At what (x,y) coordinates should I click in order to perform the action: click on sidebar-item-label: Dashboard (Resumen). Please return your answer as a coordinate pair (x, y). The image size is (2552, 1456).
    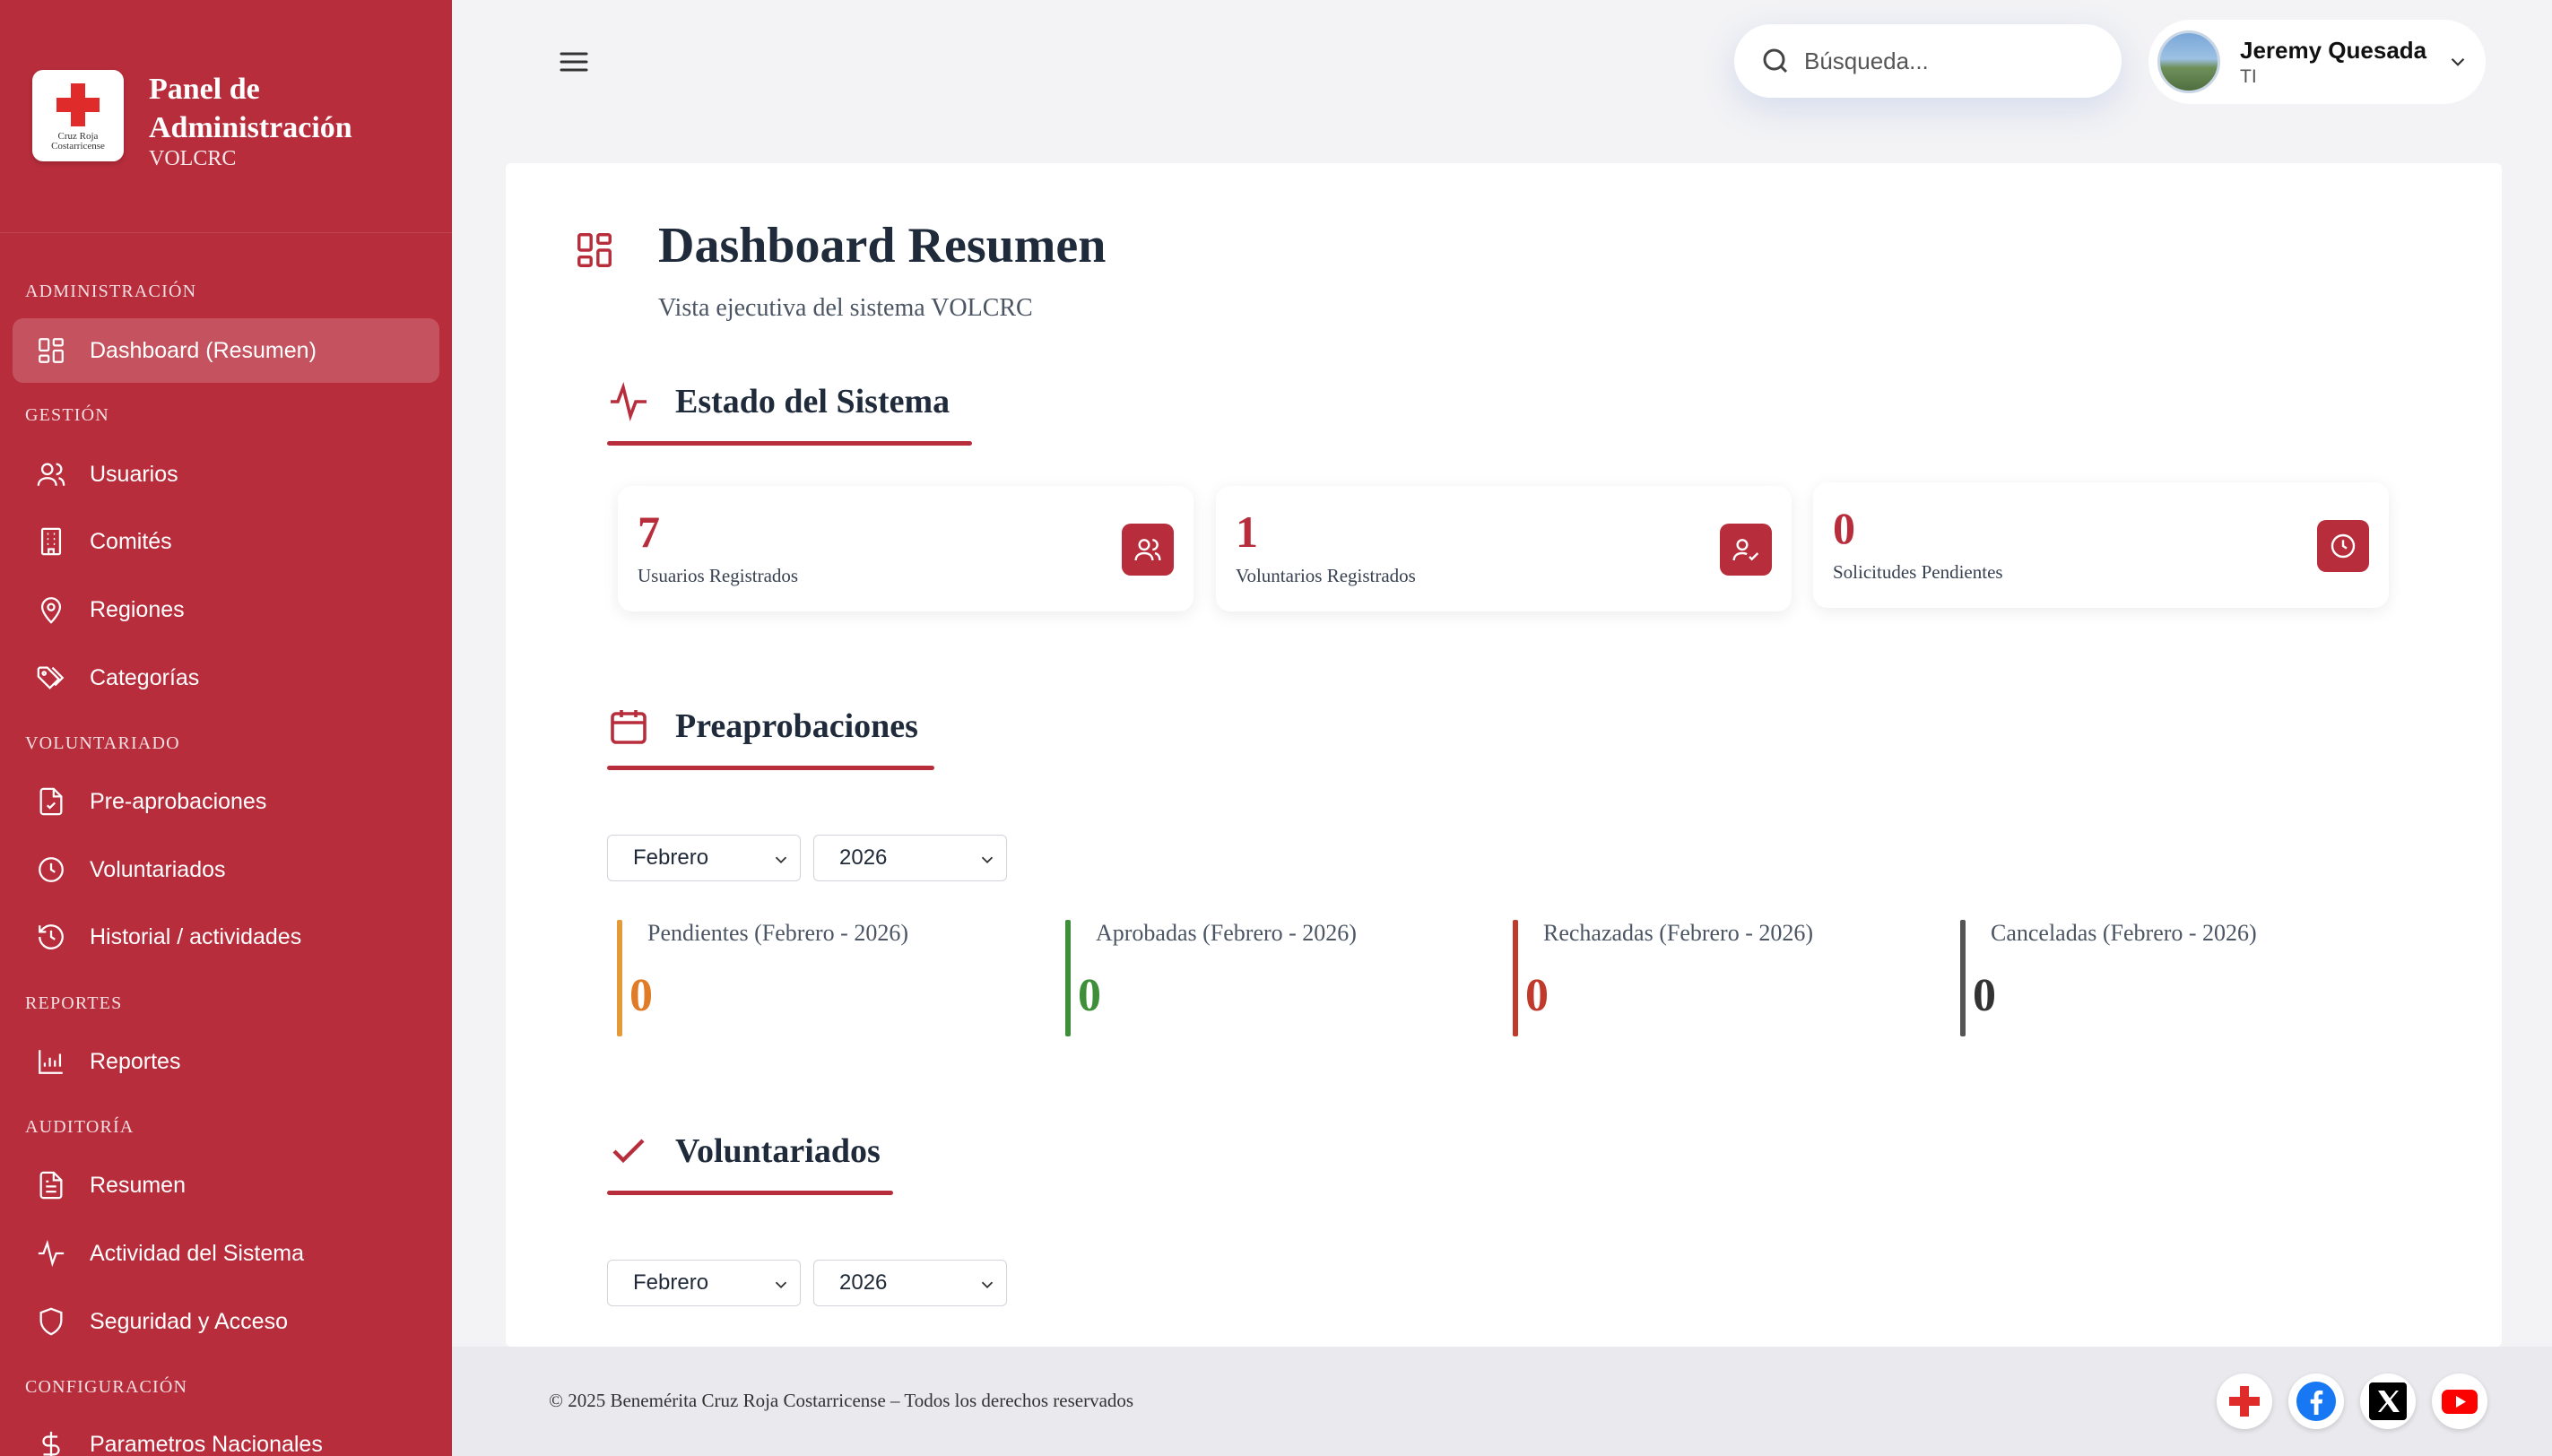
    Looking at the image, I should click on (203, 350).